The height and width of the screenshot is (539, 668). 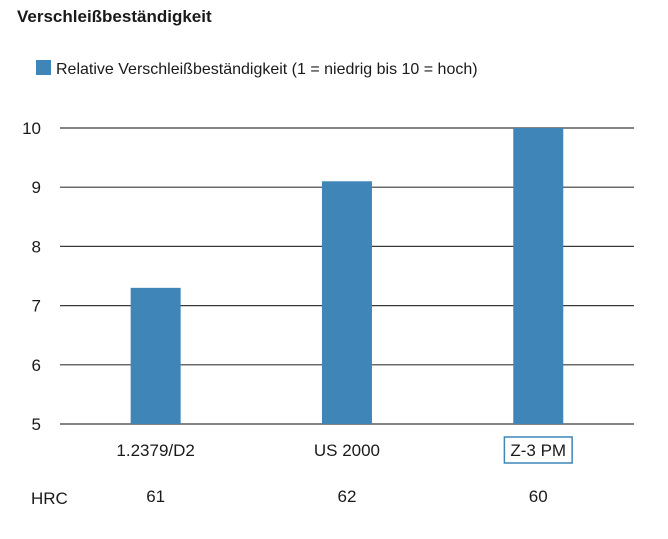 I want to click on legend-swatch, so click(x=43, y=67).